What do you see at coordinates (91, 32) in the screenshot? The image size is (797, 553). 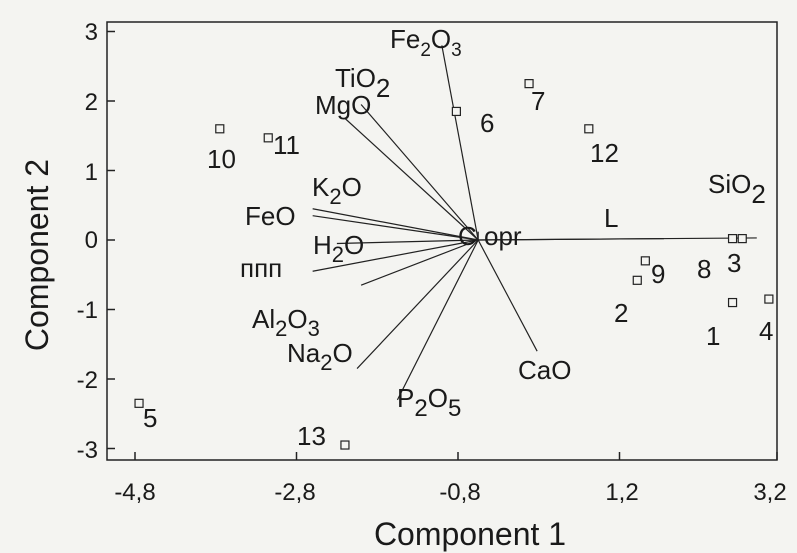 I see `y-tick-label: 3` at bounding box center [91, 32].